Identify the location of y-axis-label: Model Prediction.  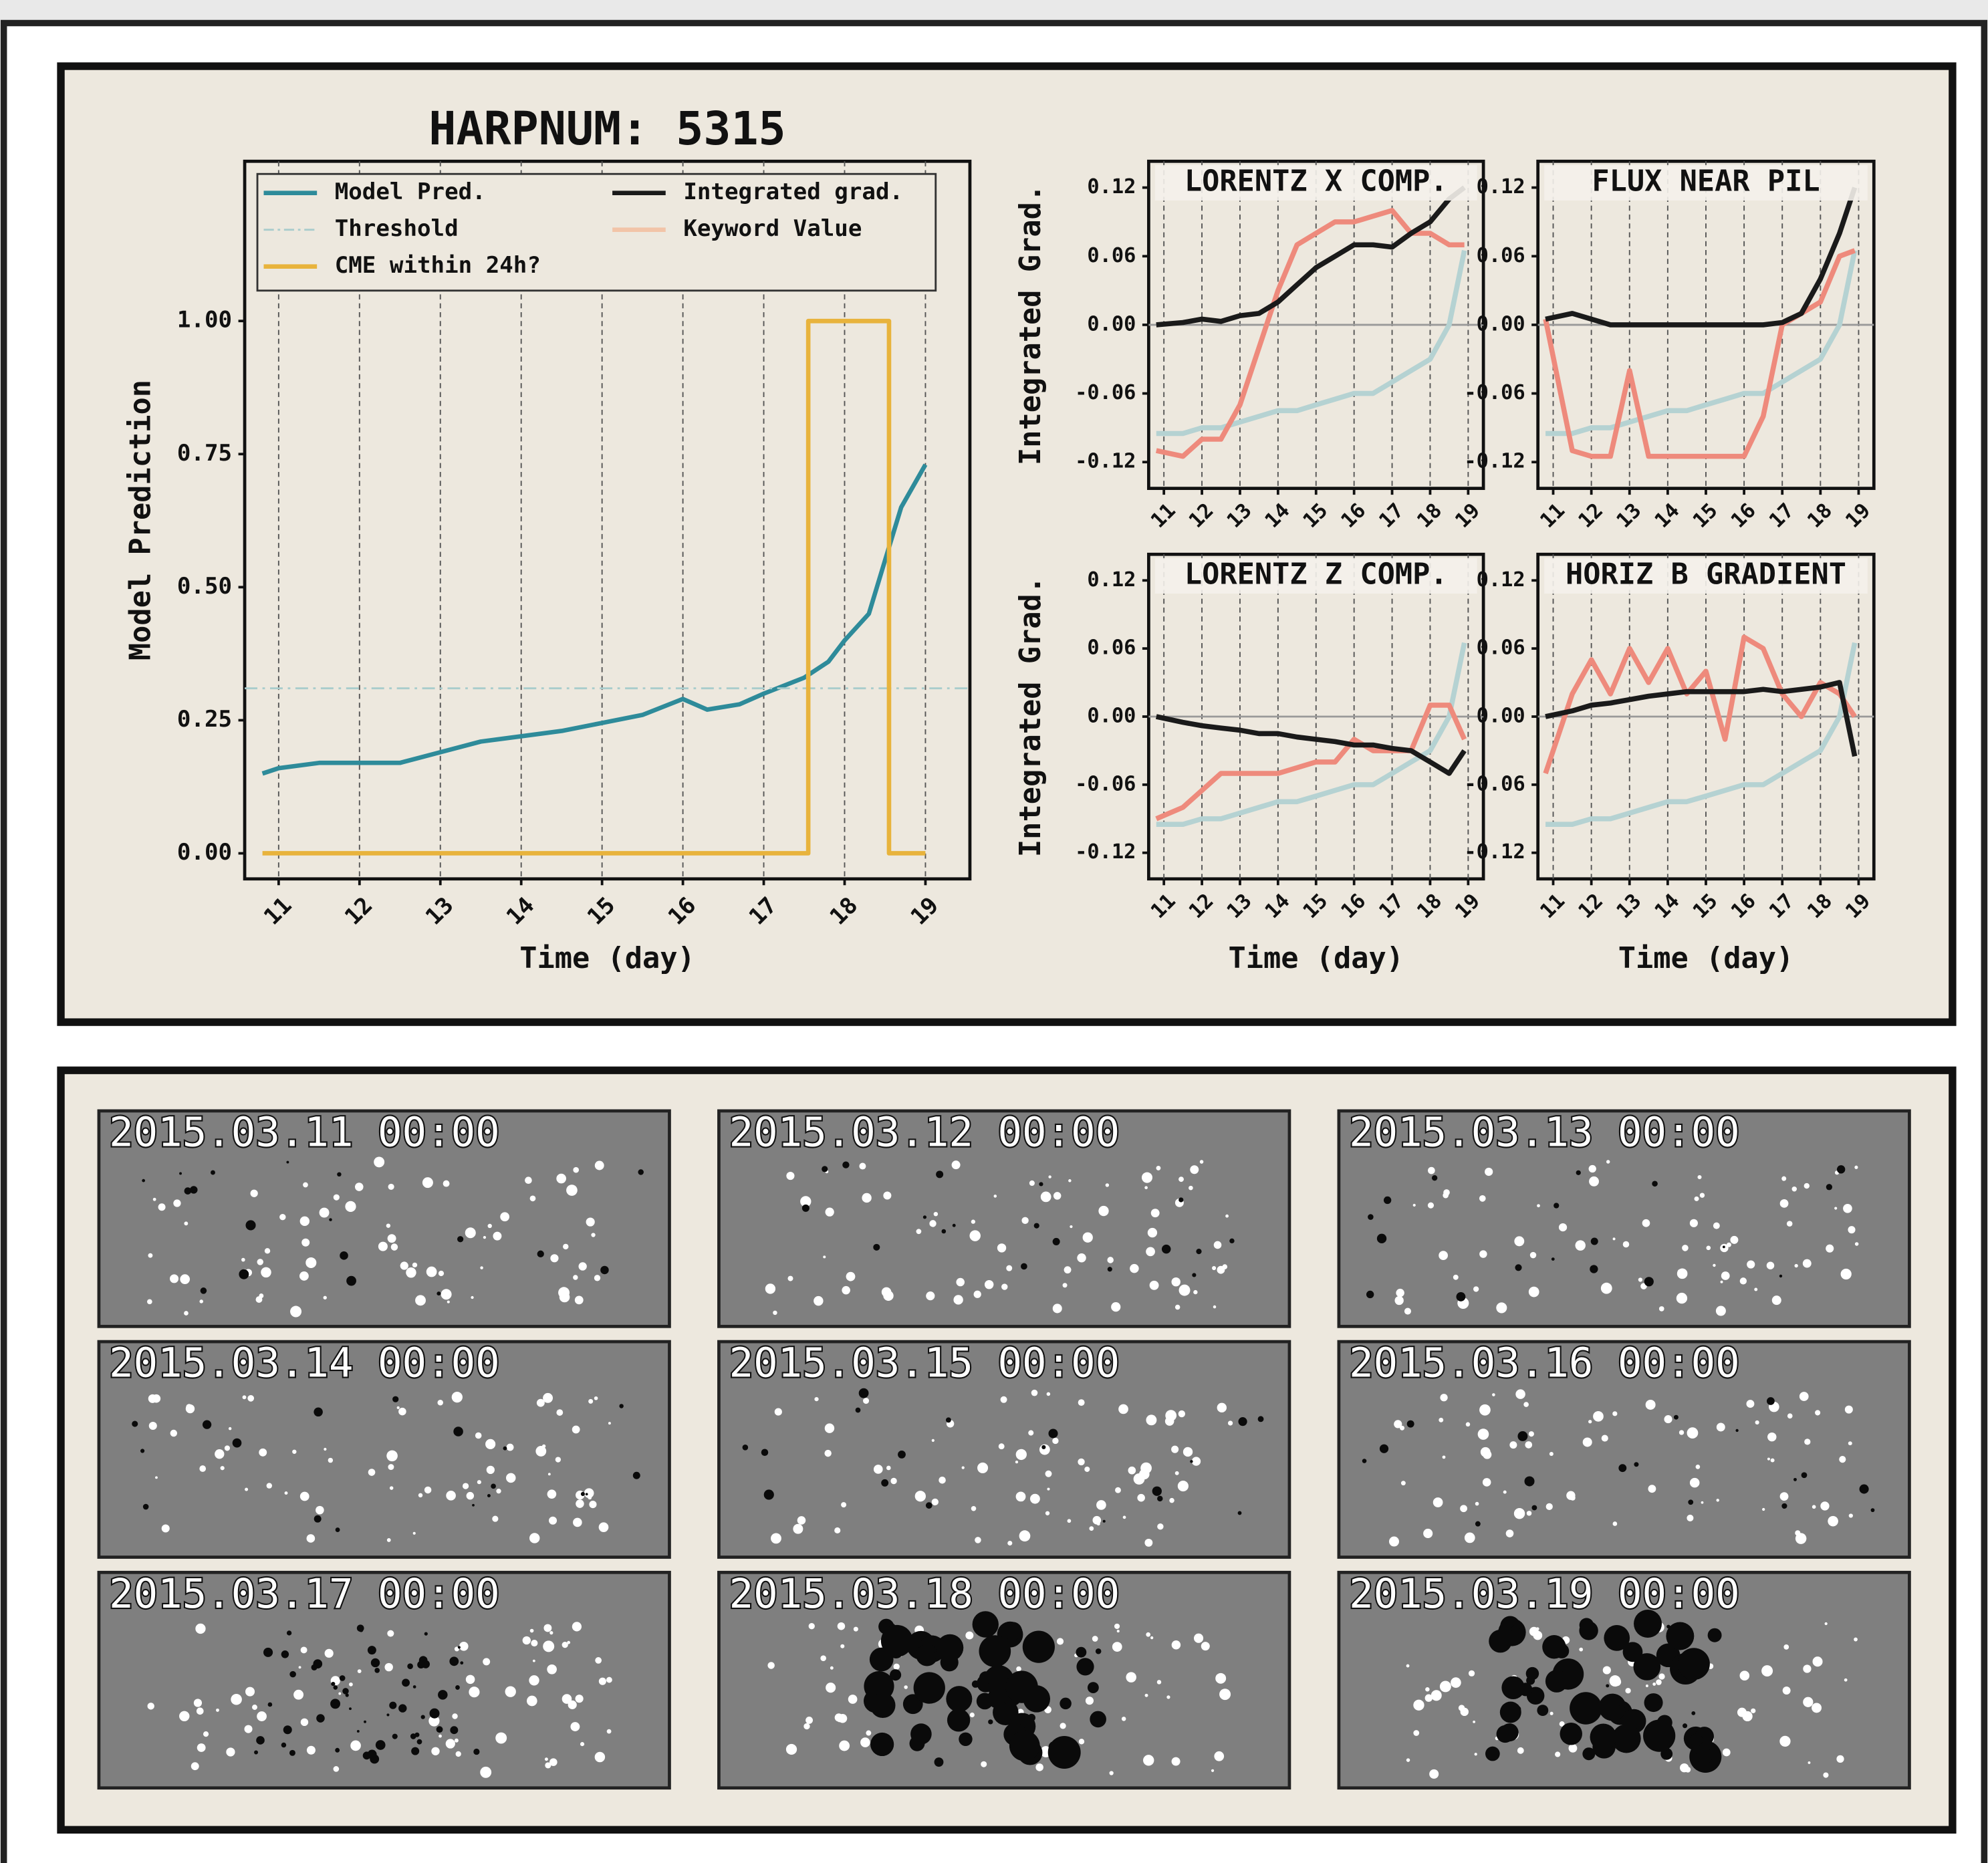
(140, 520).